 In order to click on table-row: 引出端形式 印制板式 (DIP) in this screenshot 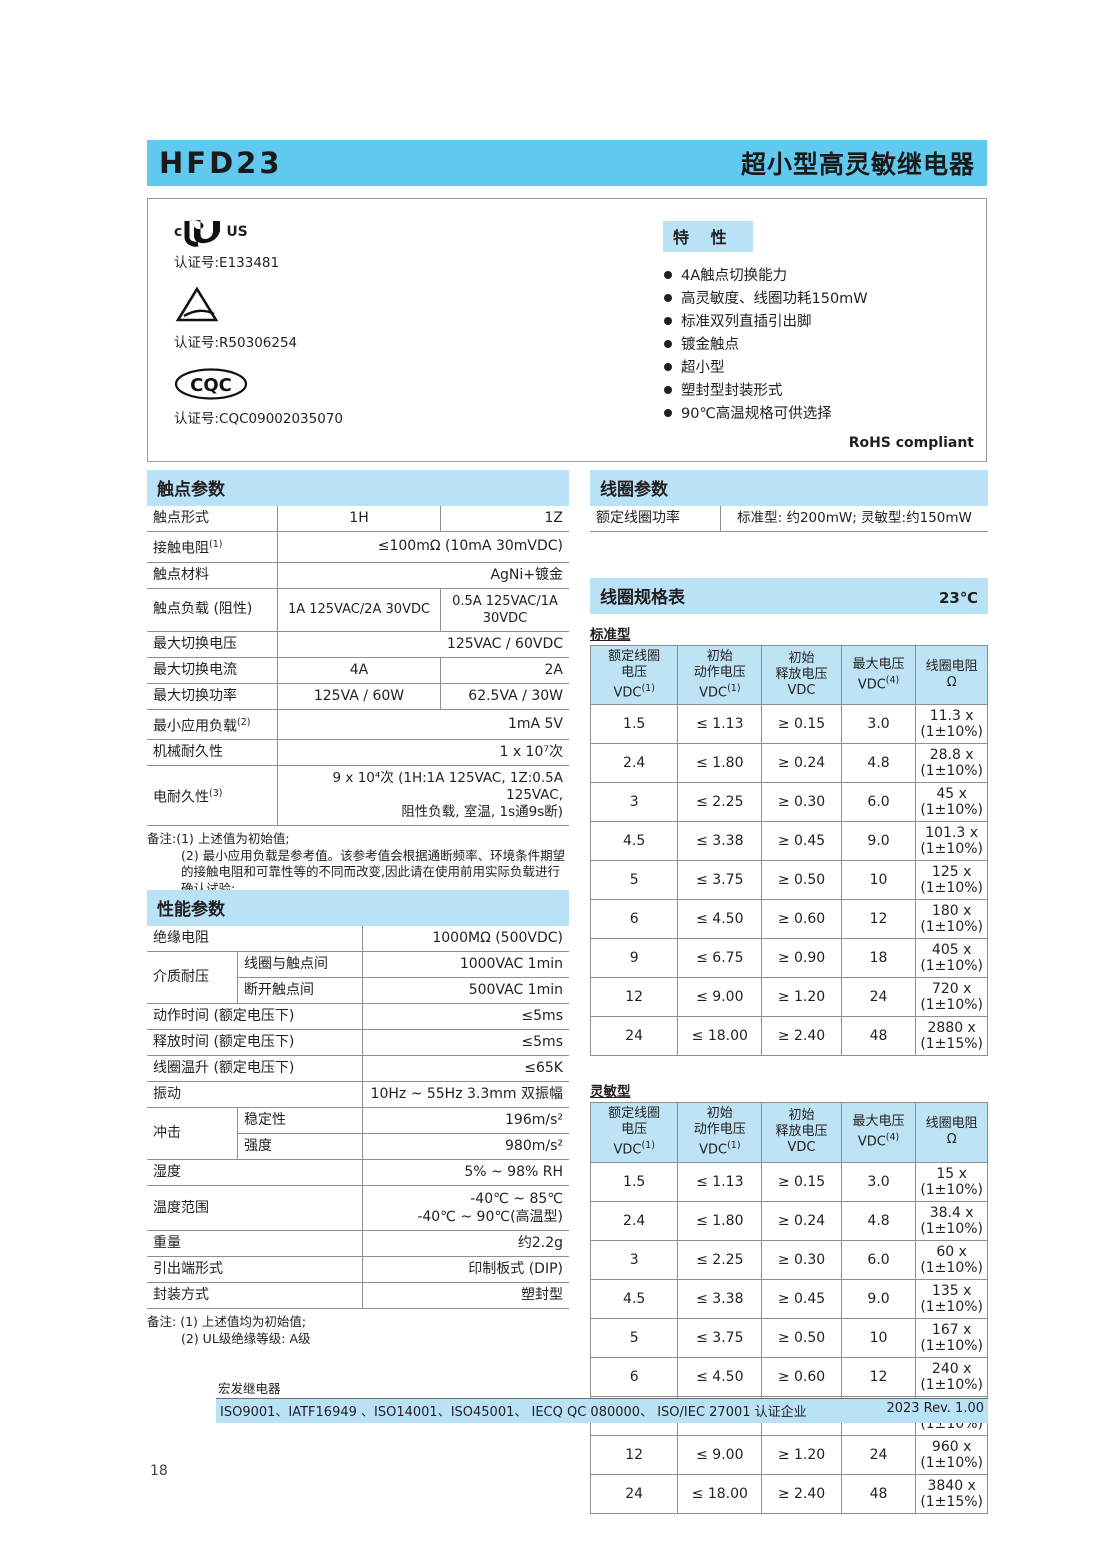, I will do `click(358, 1269)`.